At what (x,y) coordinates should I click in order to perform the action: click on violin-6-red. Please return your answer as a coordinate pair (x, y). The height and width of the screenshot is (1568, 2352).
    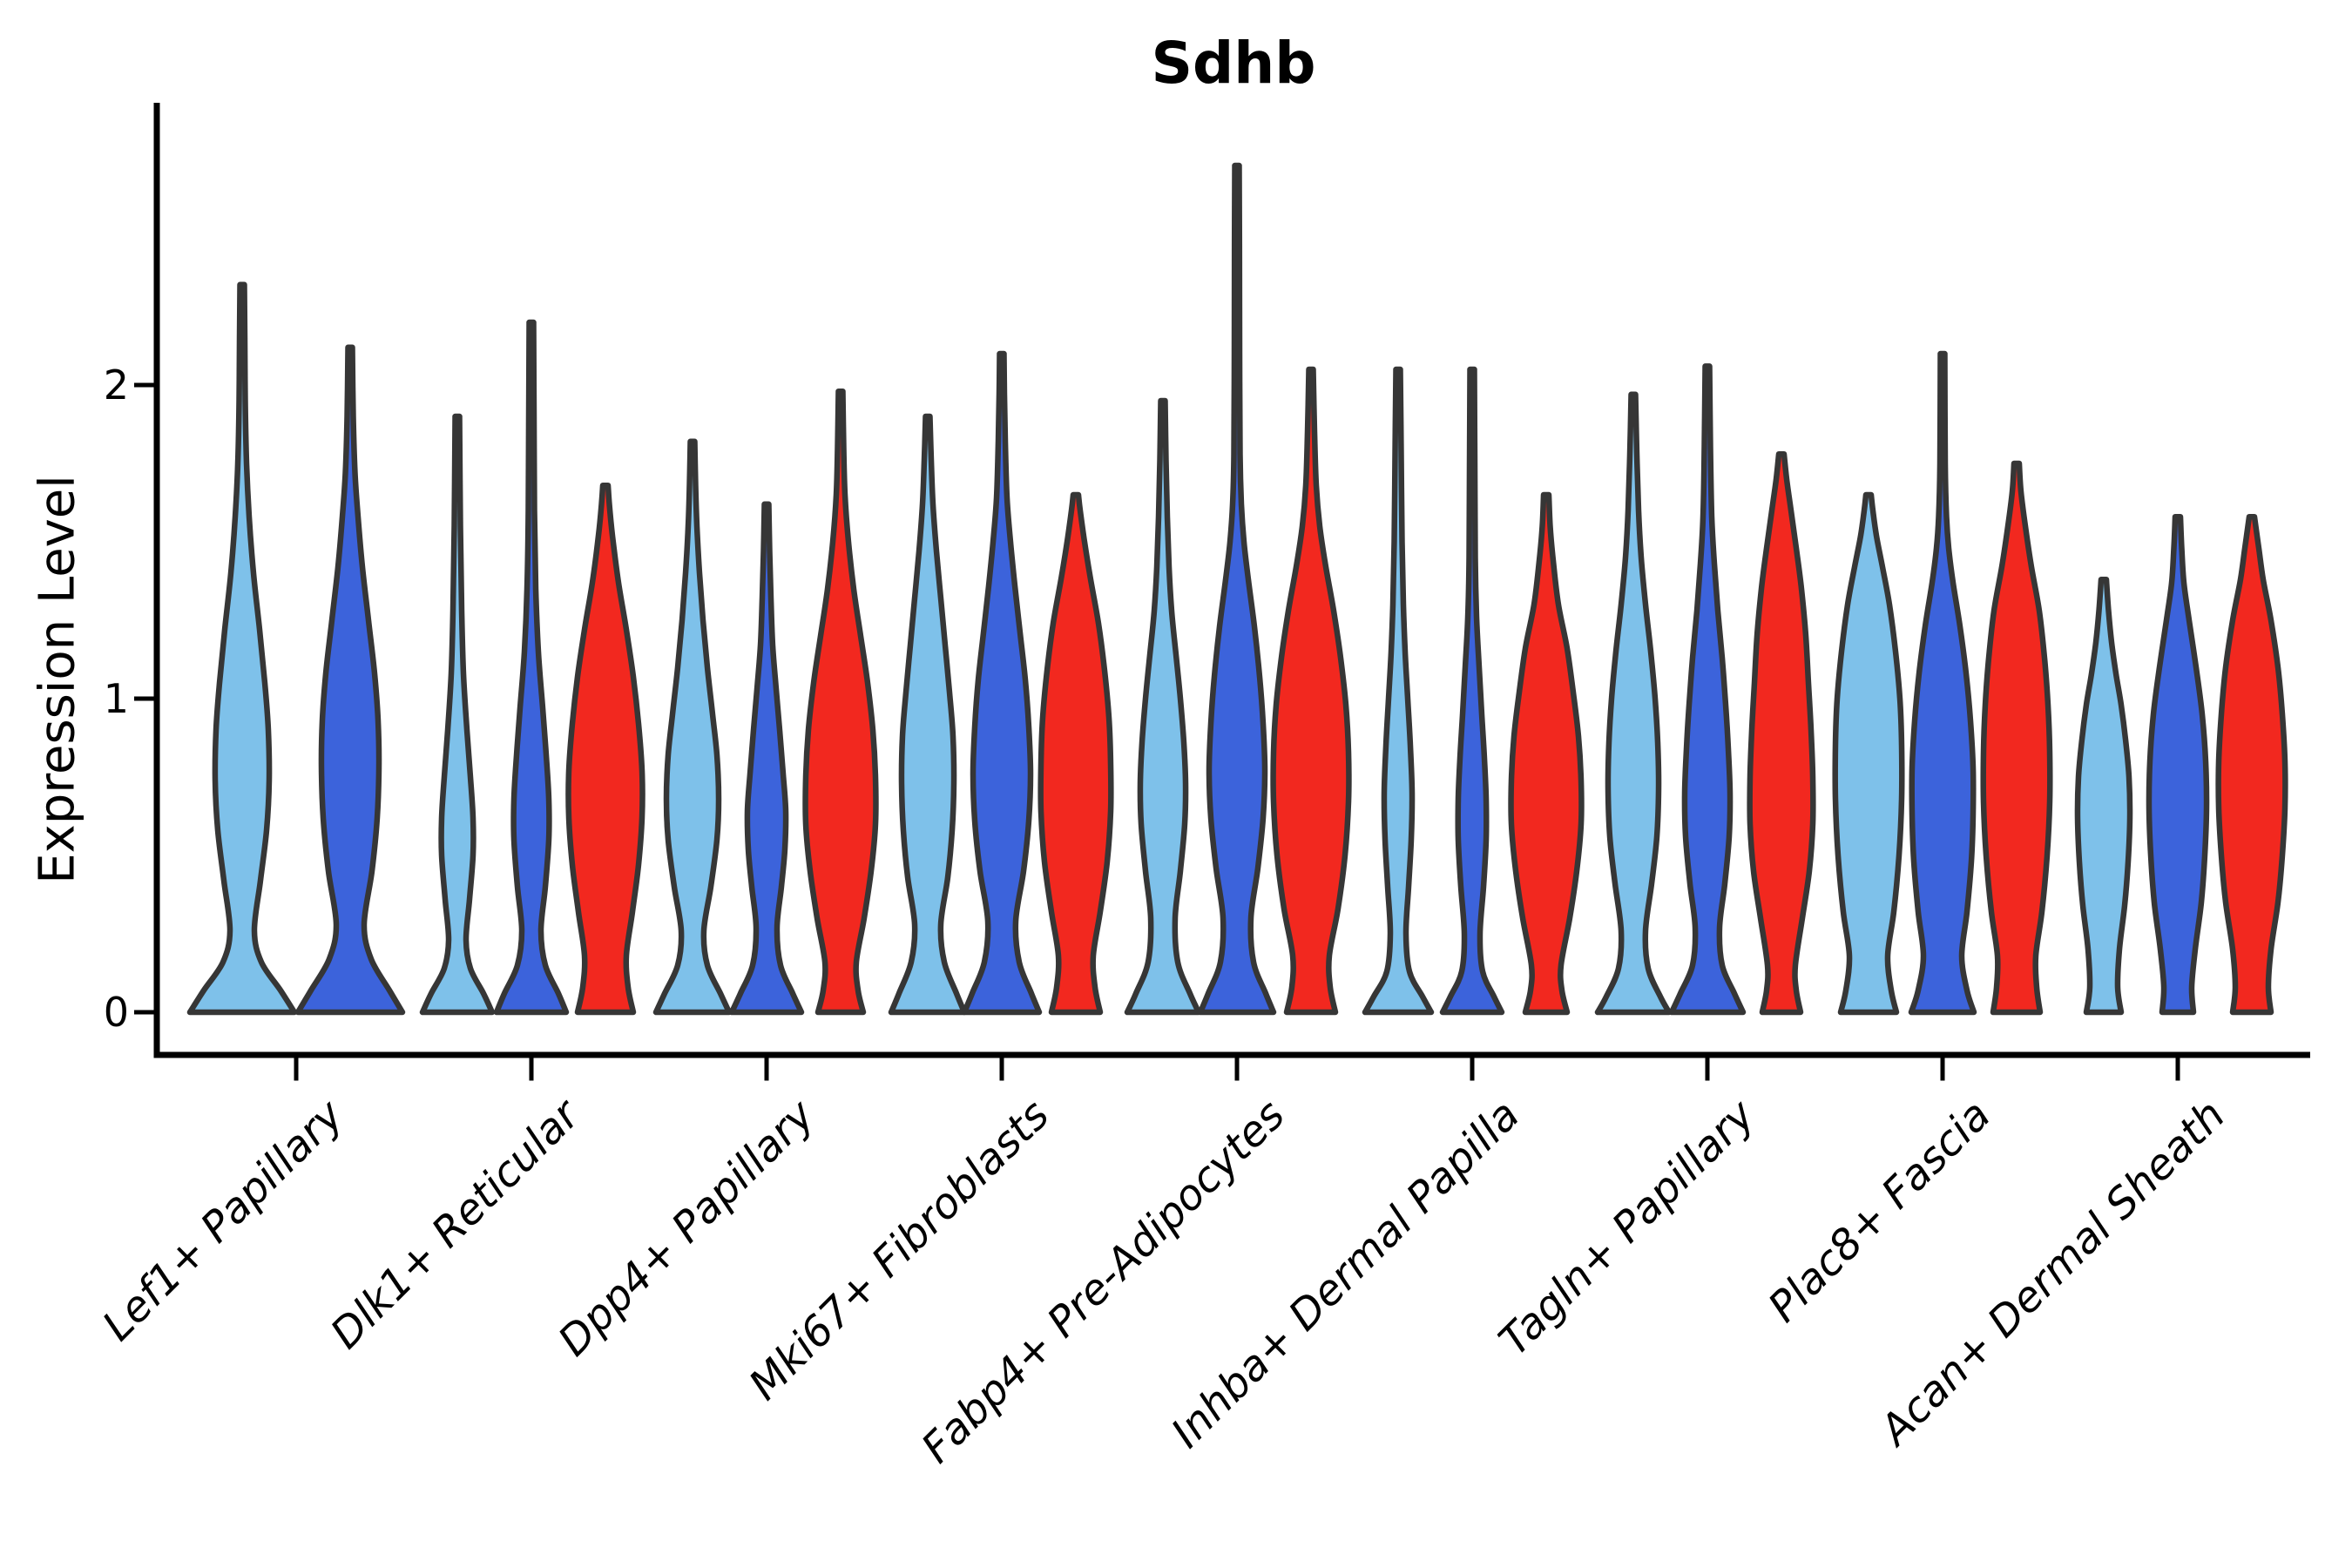
    Looking at the image, I should click on (1782, 733).